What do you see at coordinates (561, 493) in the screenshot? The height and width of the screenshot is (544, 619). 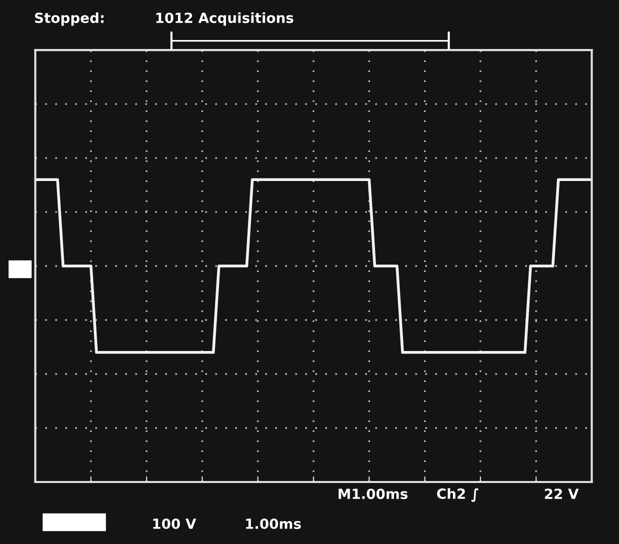 I see `text: 22 V` at bounding box center [561, 493].